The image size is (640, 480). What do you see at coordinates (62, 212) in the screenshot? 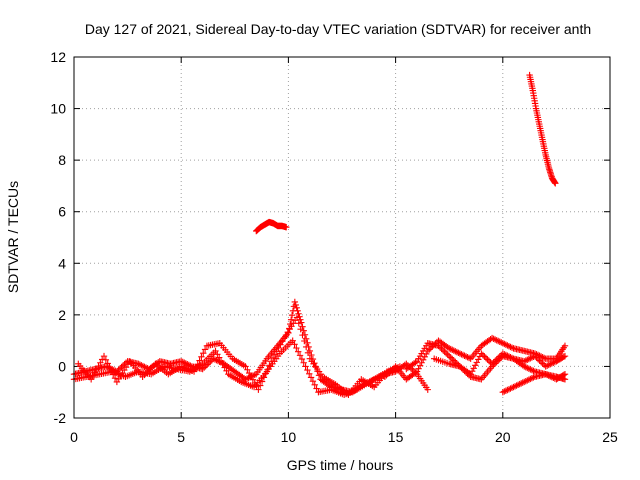
I see `y-tick-label: 6` at bounding box center [62, 212].